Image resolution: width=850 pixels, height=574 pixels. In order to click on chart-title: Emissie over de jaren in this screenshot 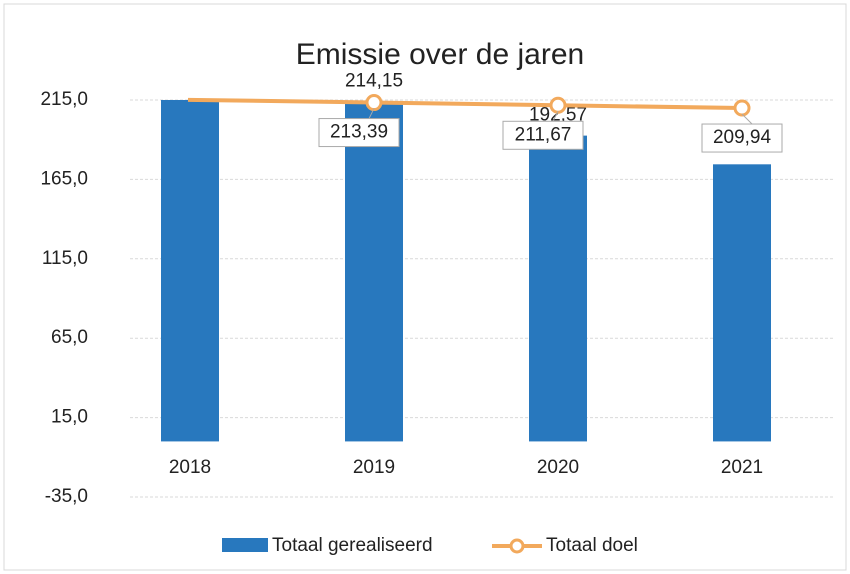, I will do `click(440, 54)`.